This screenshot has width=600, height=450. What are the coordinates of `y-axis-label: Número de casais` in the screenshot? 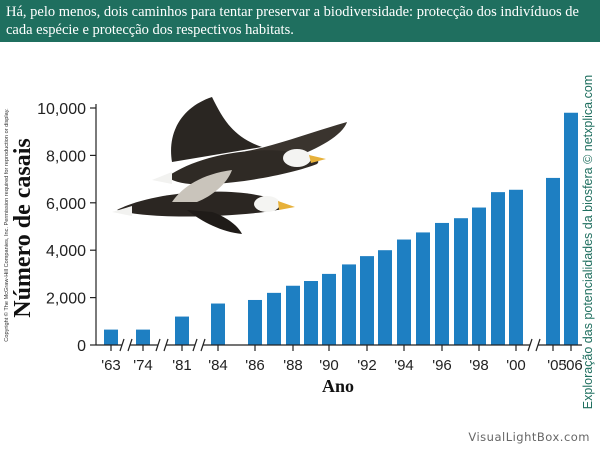 It's located at (23, 228).